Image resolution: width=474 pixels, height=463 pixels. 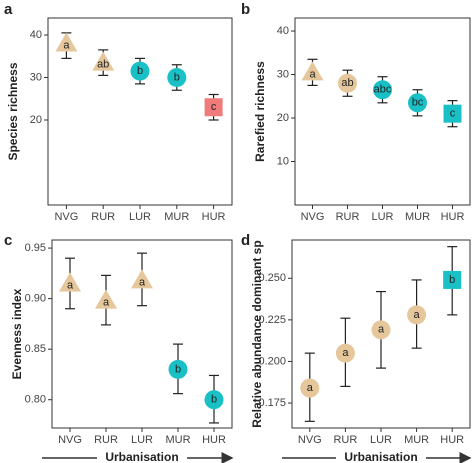 I want to click on y-tick-label: 0.90, so click(x=35, y=299).